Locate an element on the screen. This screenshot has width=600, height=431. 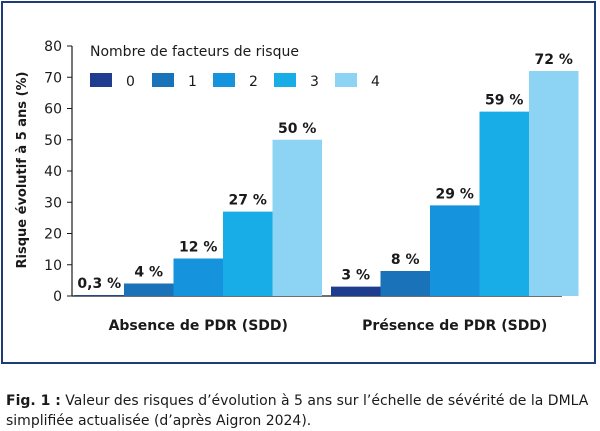
data-label: 0,3 % is located at coordinates (99, 284).